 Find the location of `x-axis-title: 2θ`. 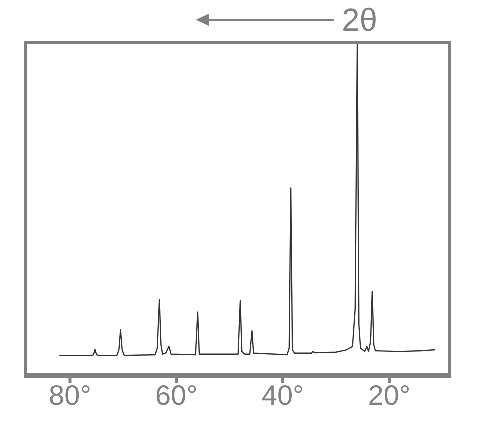

x-axis-title: 2θ is located at coordinates (360, 20).